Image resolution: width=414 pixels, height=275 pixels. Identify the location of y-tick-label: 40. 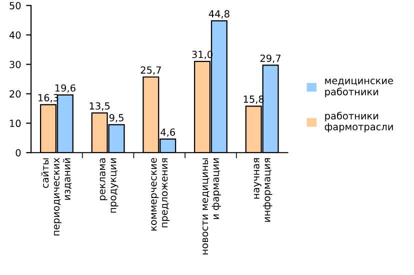
(15, 35).